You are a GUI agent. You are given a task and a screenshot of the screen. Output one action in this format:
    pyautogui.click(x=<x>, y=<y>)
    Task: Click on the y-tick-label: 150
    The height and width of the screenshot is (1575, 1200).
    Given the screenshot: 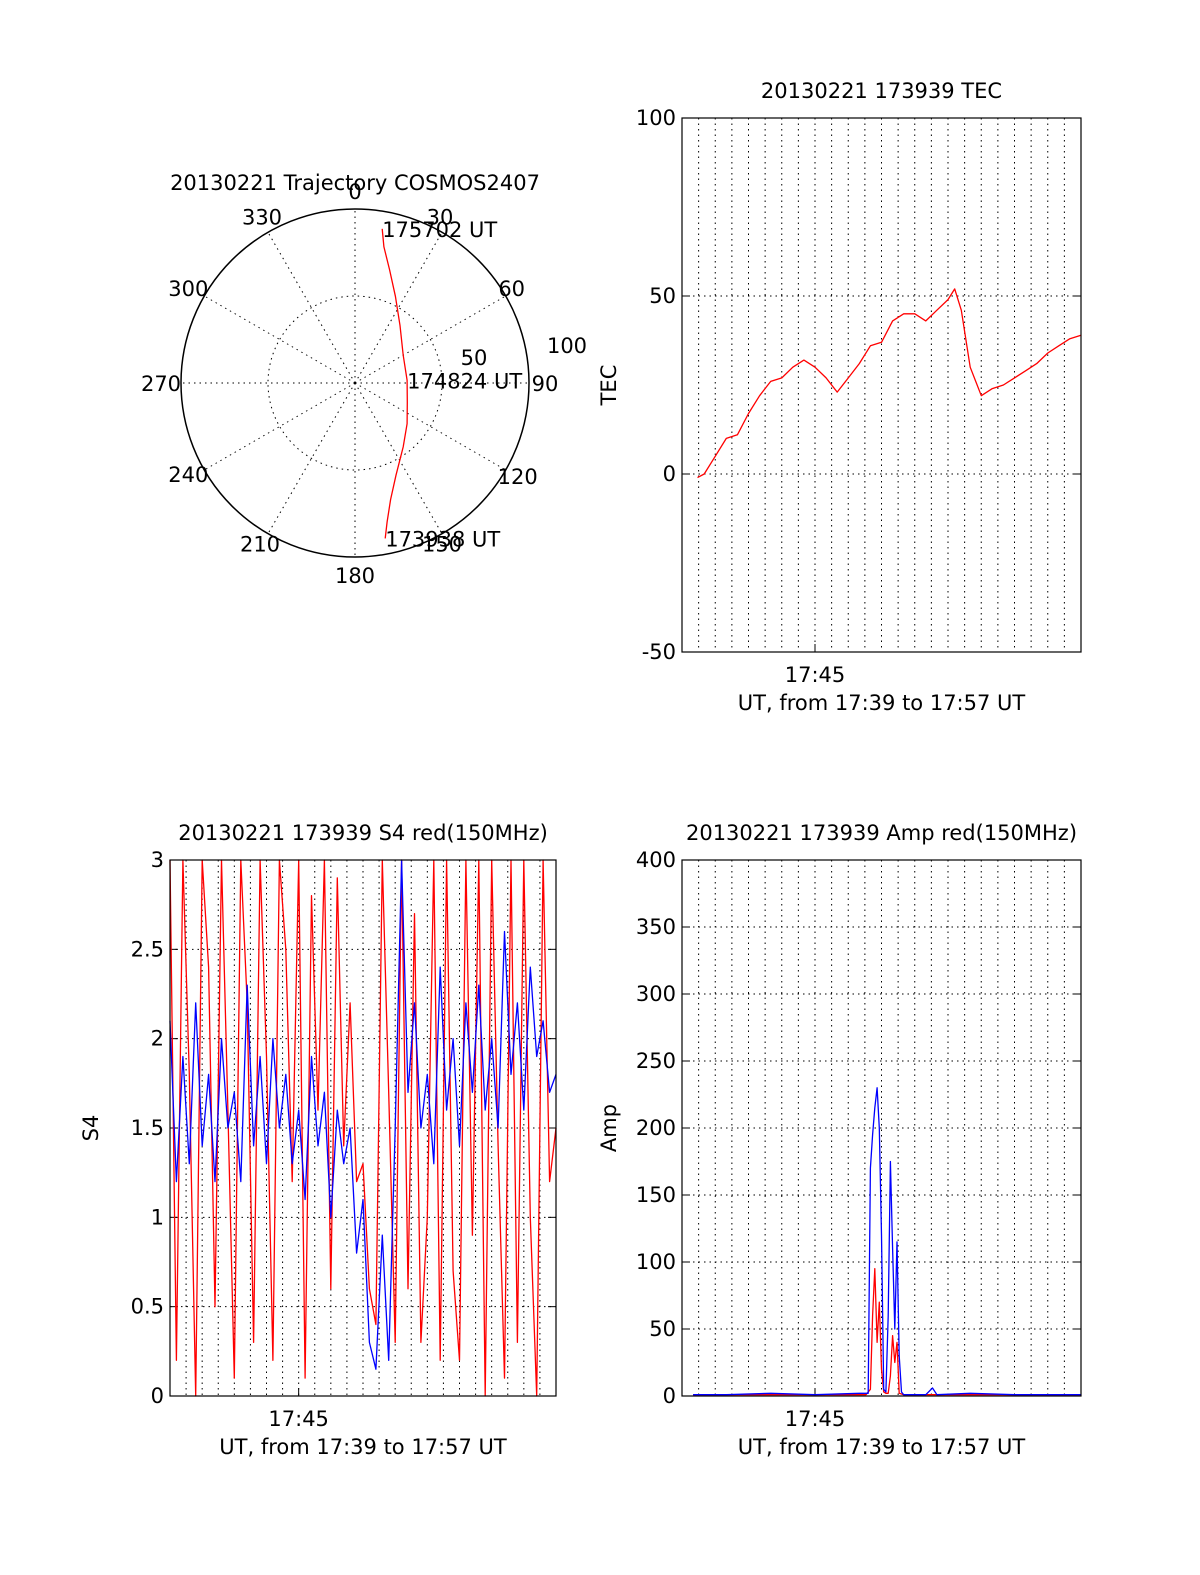 What is the action you would take?
    pyautogui.click(x=656, y=1195)
    